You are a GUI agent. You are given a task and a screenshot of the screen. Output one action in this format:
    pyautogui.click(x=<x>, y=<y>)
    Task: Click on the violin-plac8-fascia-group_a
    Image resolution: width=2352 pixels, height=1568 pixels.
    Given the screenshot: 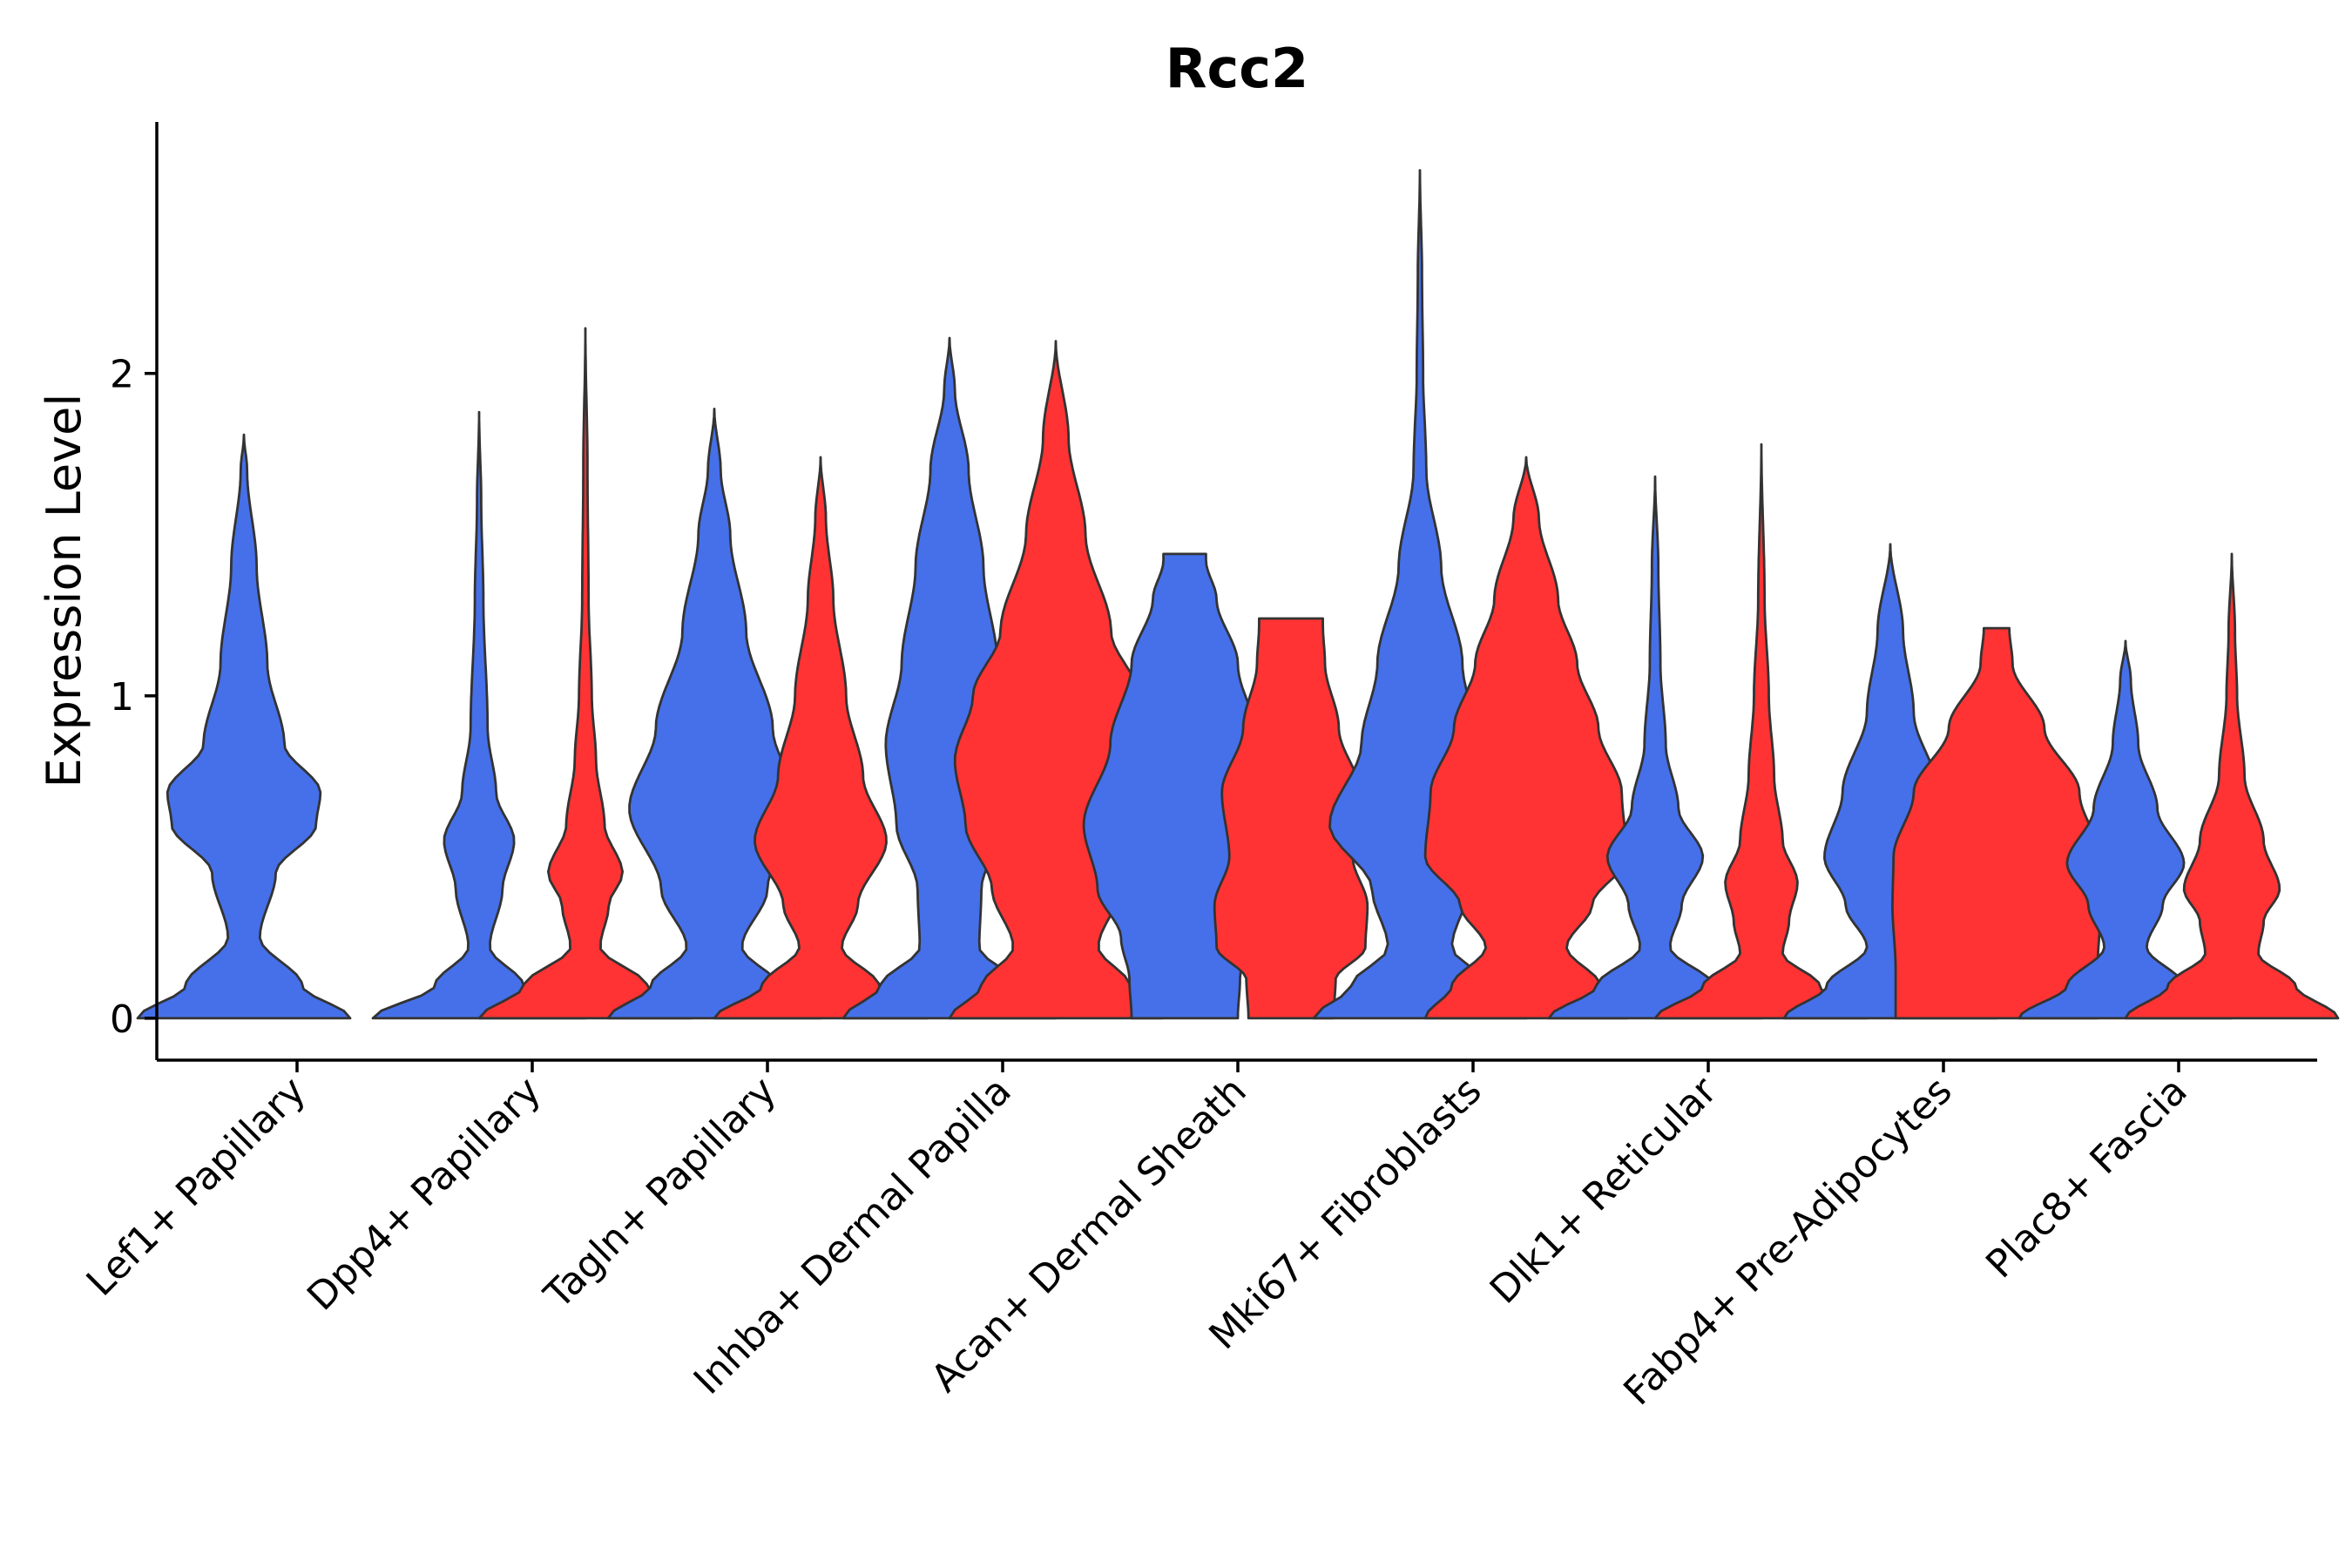 What is the action you would take?
    pyautogui.click(x=2125, y=830)
    